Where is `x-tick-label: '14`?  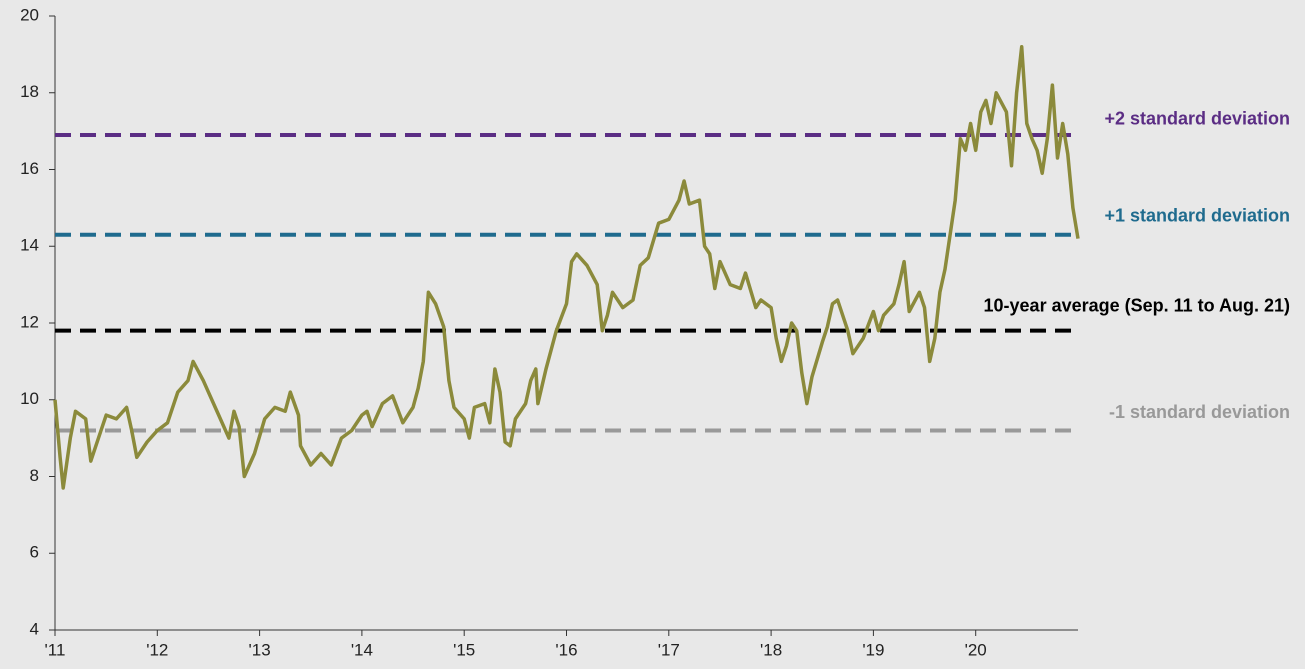 x-tick-label: '14 is located at coordinates (362, 649).